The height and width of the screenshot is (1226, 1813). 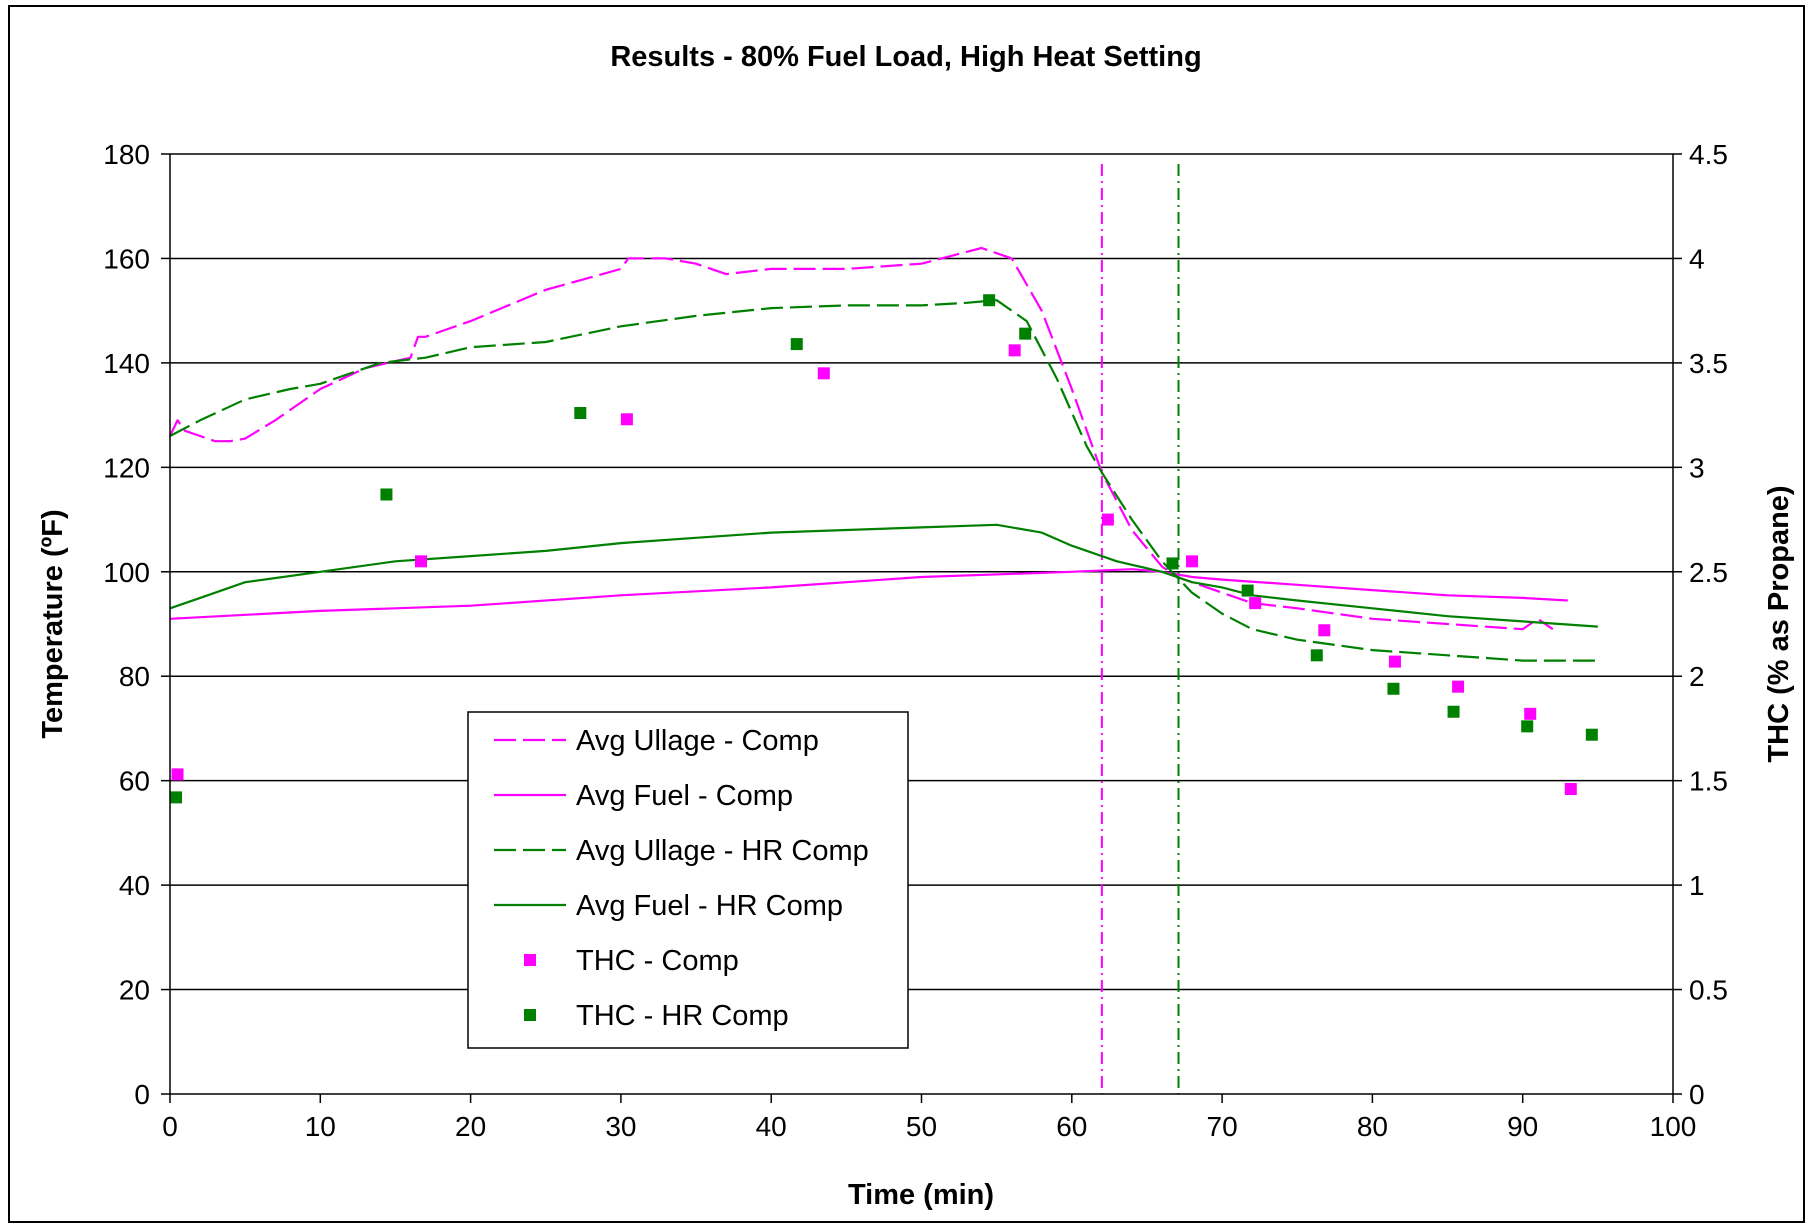 I want to click on y-axis-left: 0 20 40 60 80 100 120 140 160 180, so click(x=136, y=624).